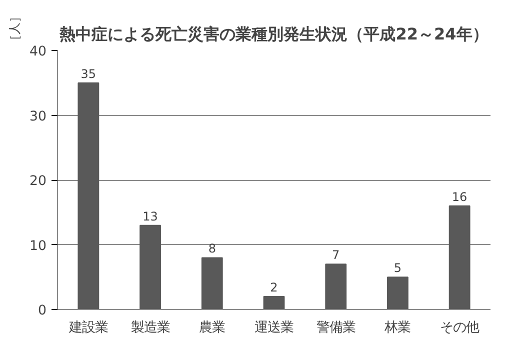 Image resolution: width=518 pixels, height=350 pixels. Describe the element at coordinates (460, 328) in the screenshot. I see `x-tick-label: その他` at that location.